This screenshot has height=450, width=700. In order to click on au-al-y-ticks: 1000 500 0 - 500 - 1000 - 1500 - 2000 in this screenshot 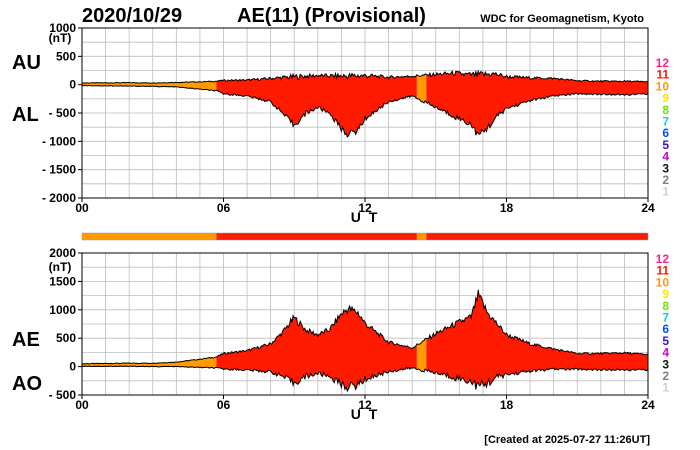, I will do `click(62, 113)`.